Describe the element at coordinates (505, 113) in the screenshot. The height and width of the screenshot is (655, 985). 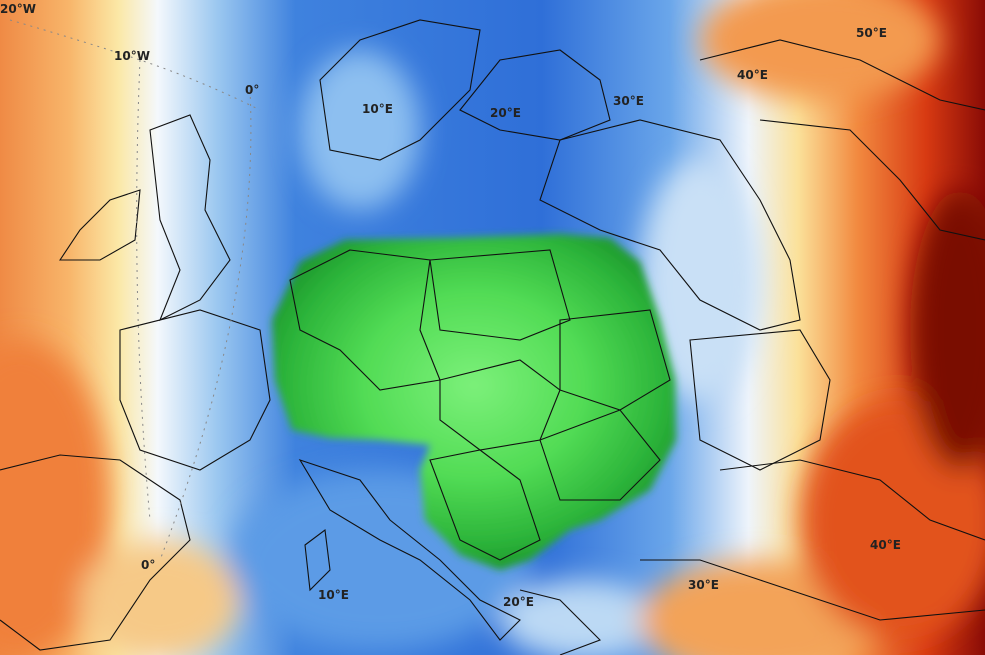
I see `longitude-label-20e-top: 20°E` at that location.